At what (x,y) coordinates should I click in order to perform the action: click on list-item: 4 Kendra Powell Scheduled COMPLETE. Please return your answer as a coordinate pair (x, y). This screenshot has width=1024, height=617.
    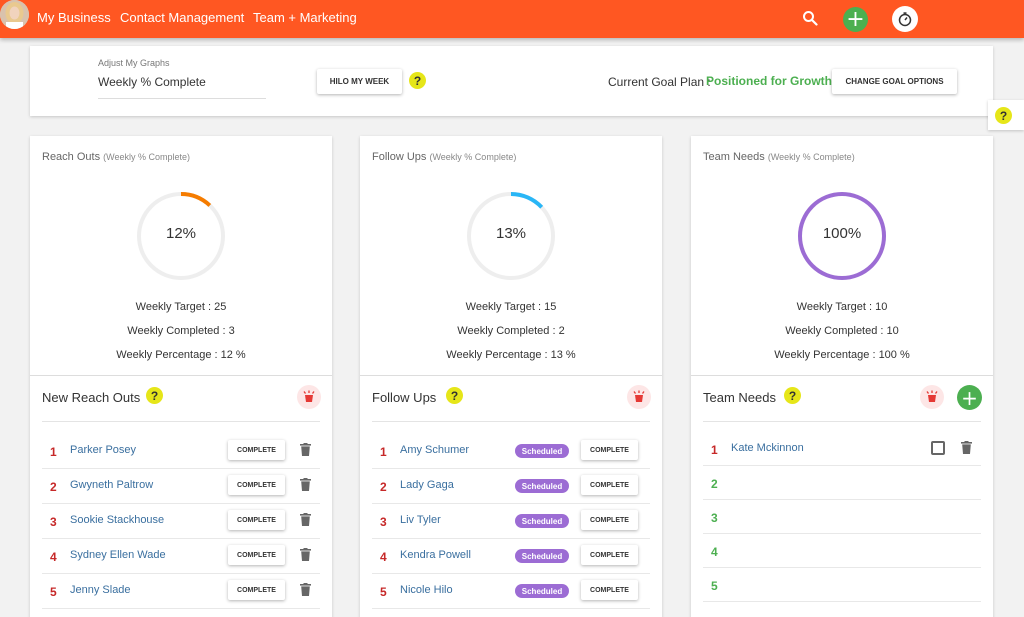
    Looking at the image, I should click on (511, 556).